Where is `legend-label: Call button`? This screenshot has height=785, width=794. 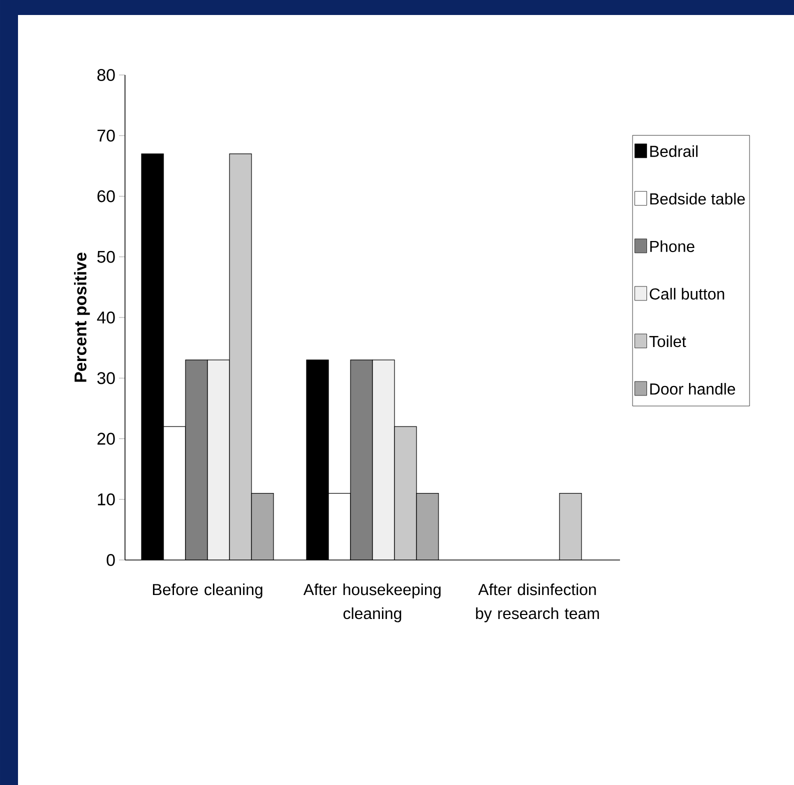
legend-label: Call button is located at coordinates (687, 294).